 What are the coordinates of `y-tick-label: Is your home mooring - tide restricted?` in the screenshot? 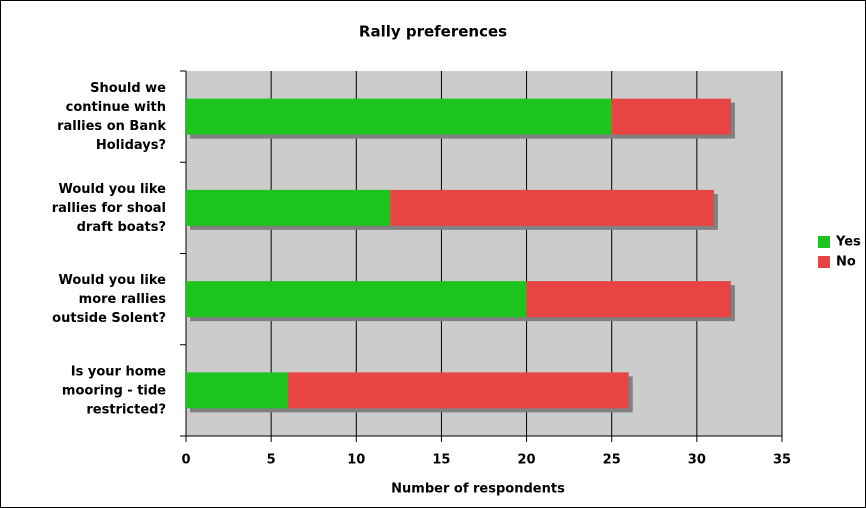 It's located at (114, 390).